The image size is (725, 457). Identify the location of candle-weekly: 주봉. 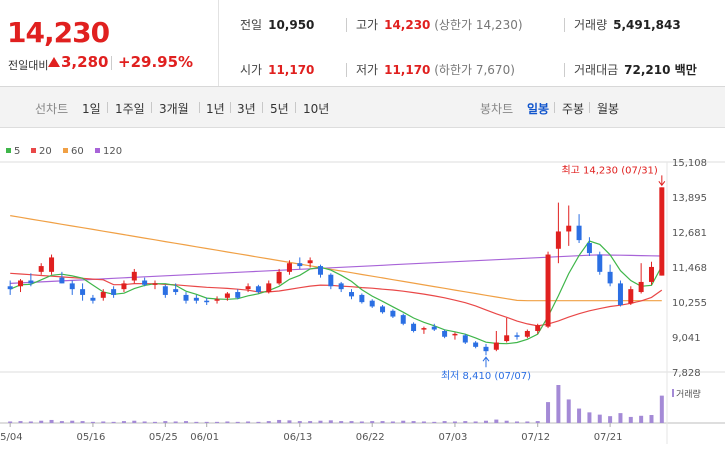
(573, 109).